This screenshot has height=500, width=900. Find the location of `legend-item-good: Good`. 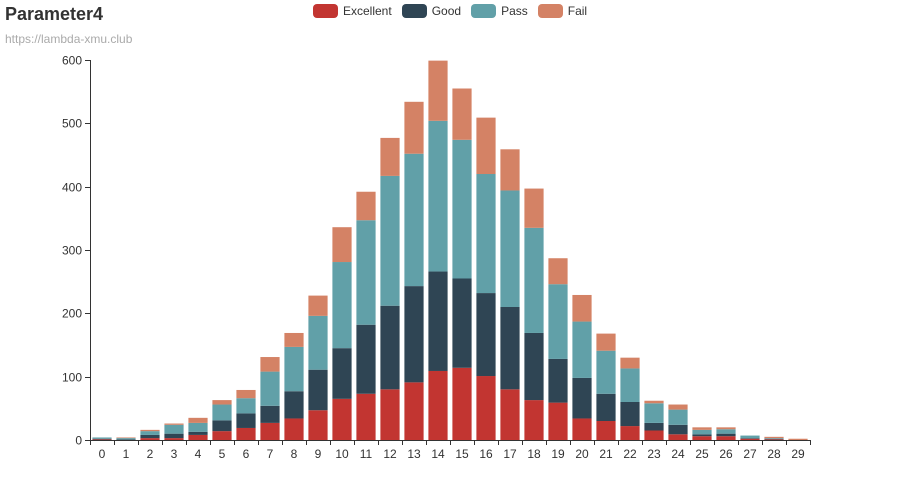

legend-item-good: Good is located at coordinates (431, 11).